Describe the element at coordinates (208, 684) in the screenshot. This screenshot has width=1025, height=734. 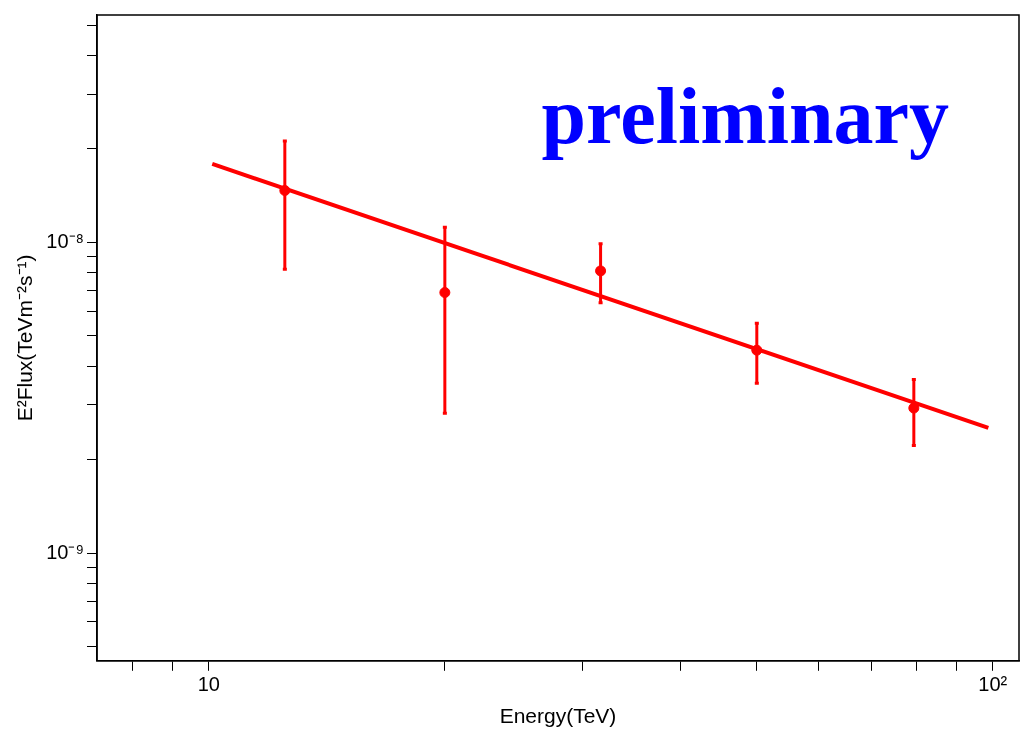
I see `x-tick-label: 10` at that location.